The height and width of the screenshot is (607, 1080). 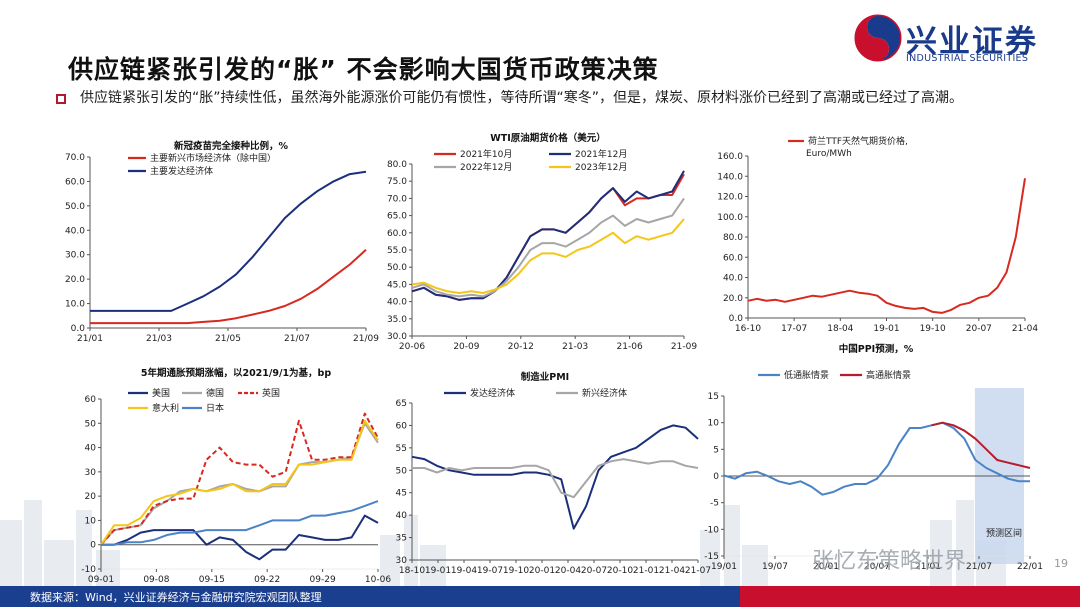 What do you see at coordinates (402, 471) in the screenshot?
I see `y-tick-label: 50` at bounding box center [402, 471].